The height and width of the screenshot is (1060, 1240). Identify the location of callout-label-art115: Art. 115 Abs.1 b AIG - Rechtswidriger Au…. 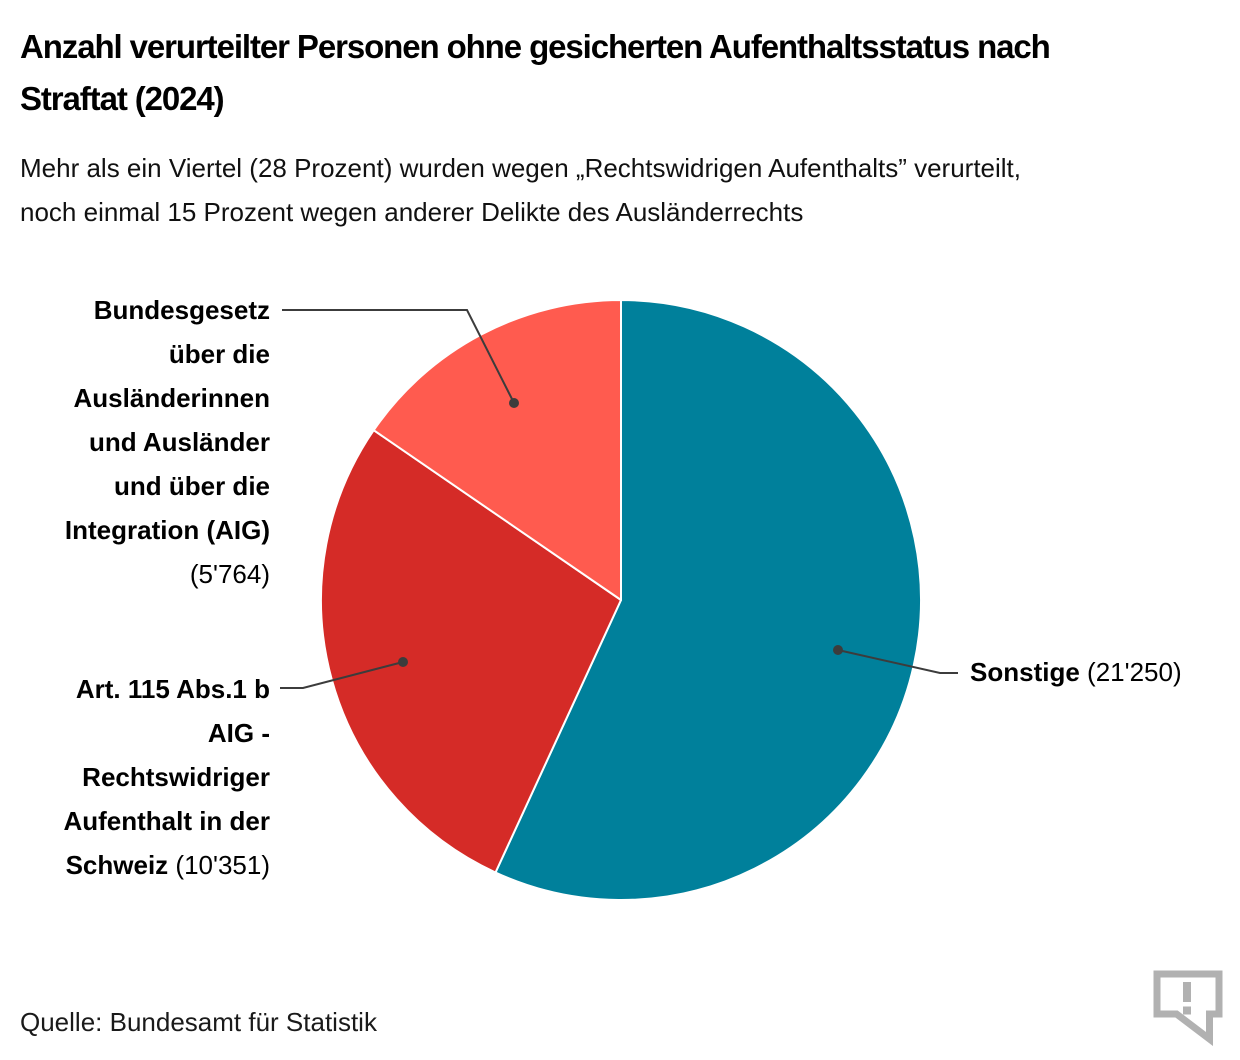
(135, 777).